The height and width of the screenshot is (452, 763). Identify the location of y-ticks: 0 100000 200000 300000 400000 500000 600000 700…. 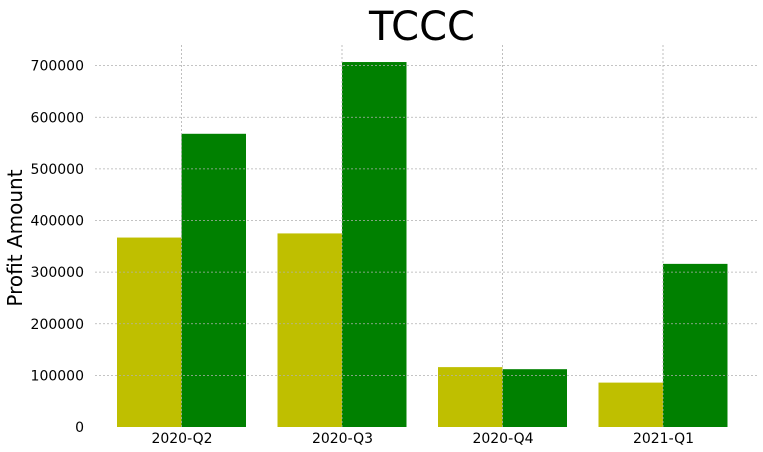
(57, 247).